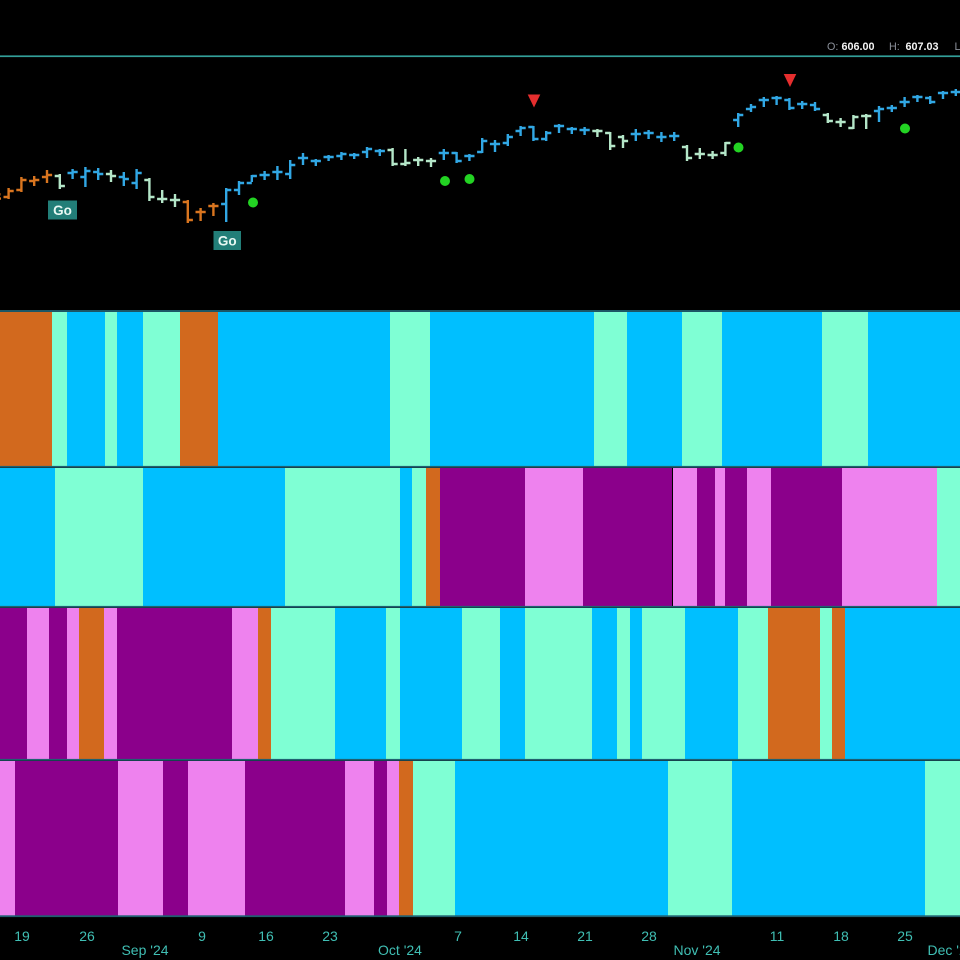  What do you see at coordinates (893, 47) in the screenshot?
I see `svg-text:O:606.00H:607.03L: O: 606.00 H: 607.03 L` at bounding box center [893, 47].